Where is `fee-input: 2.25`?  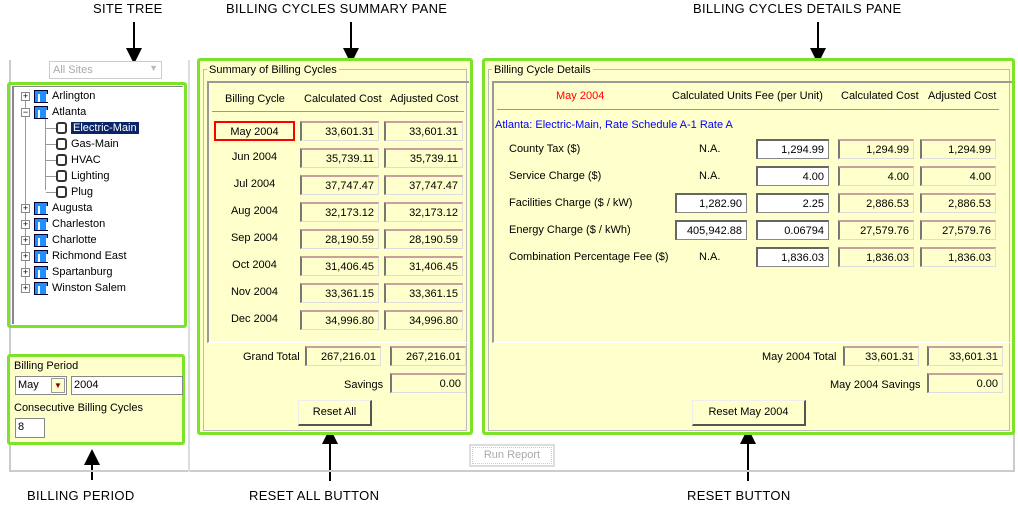 fee-input: 2.25 is located at coordinates (792, 203).